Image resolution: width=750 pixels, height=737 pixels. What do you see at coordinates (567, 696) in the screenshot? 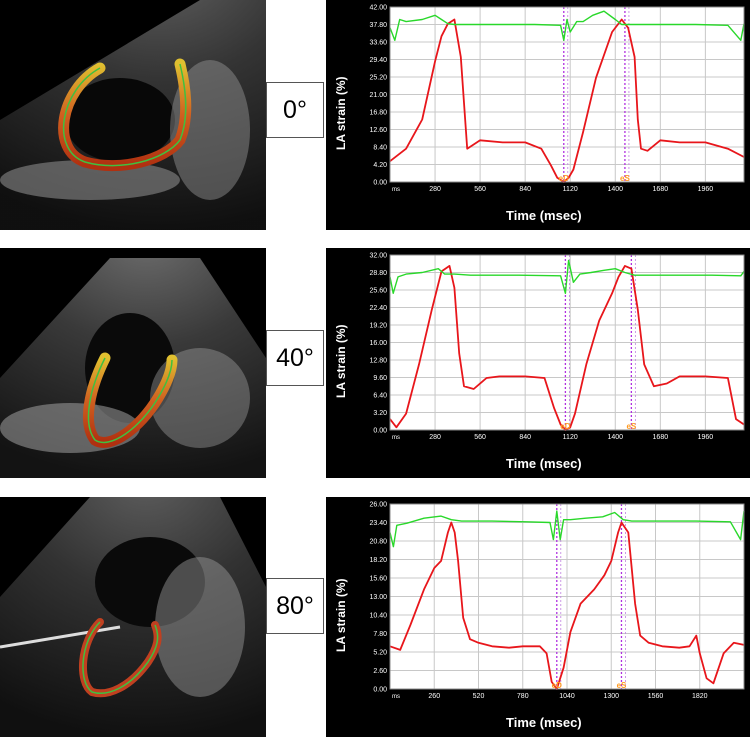
I see `x-tick-label: 1040` at bounding box center [567, 696].